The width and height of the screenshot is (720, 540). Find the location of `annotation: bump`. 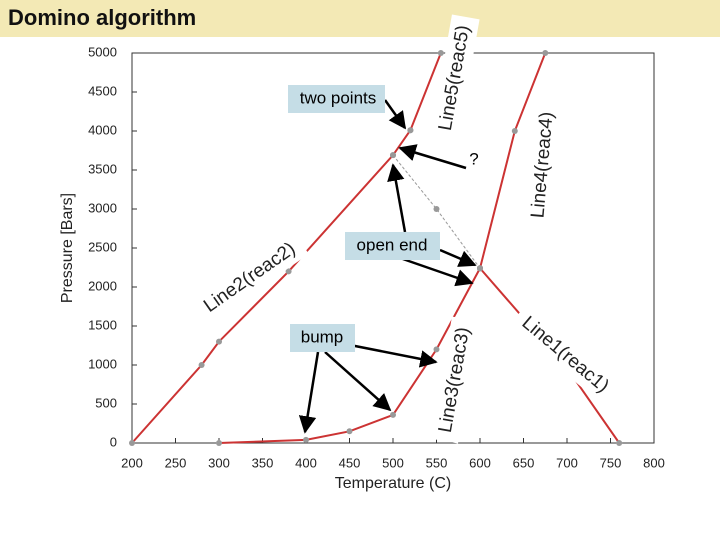

annotation: bump is located at coordinates (322, 336).